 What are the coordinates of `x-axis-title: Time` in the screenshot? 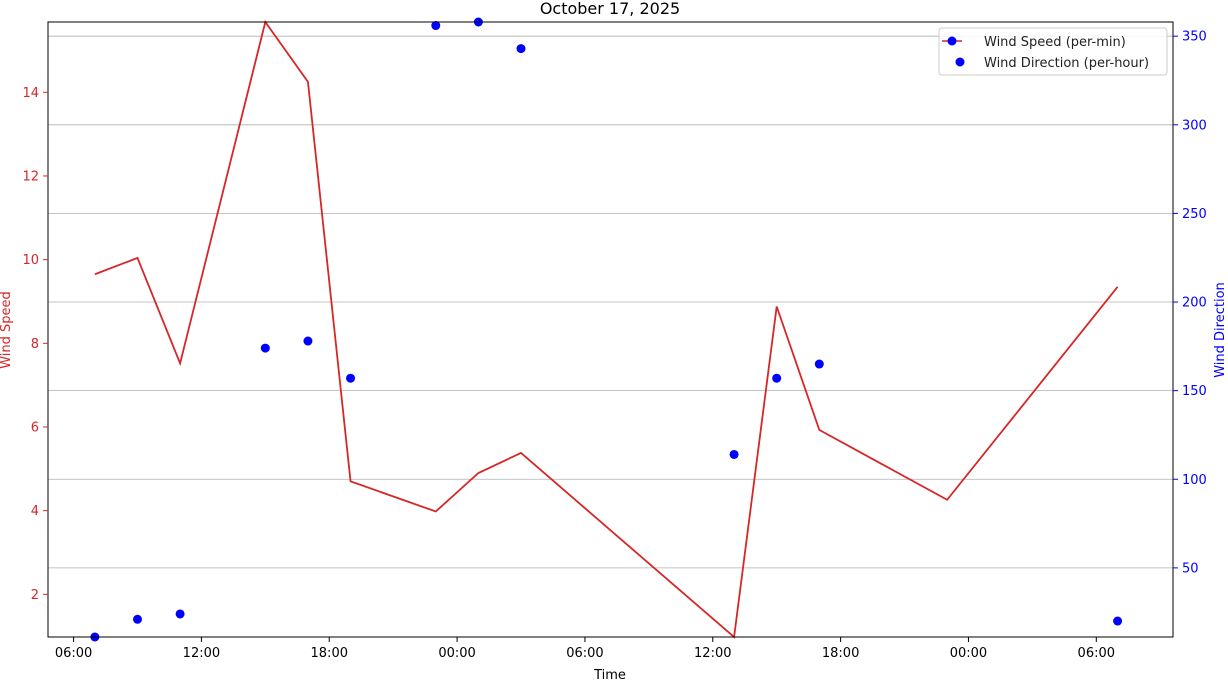 It's located at (609, 675).